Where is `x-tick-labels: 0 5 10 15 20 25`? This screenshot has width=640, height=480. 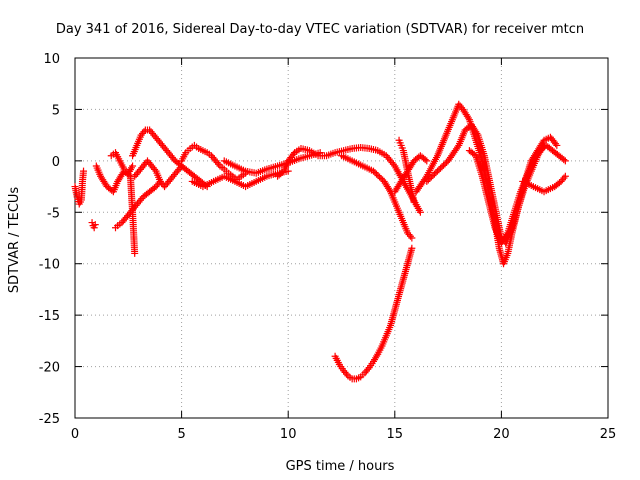
x-tick-labels: 0 5 10 15 20 25 is located at coordinates (343, 434).